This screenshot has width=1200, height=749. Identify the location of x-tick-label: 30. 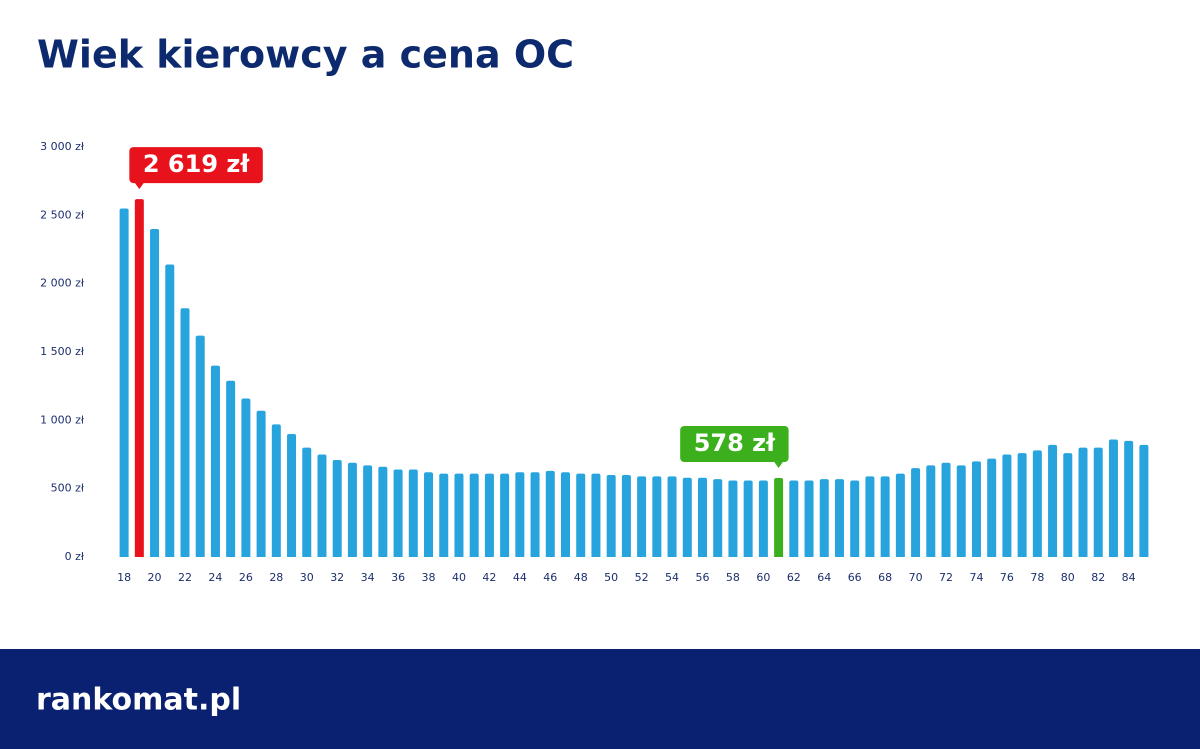
(307, 577).